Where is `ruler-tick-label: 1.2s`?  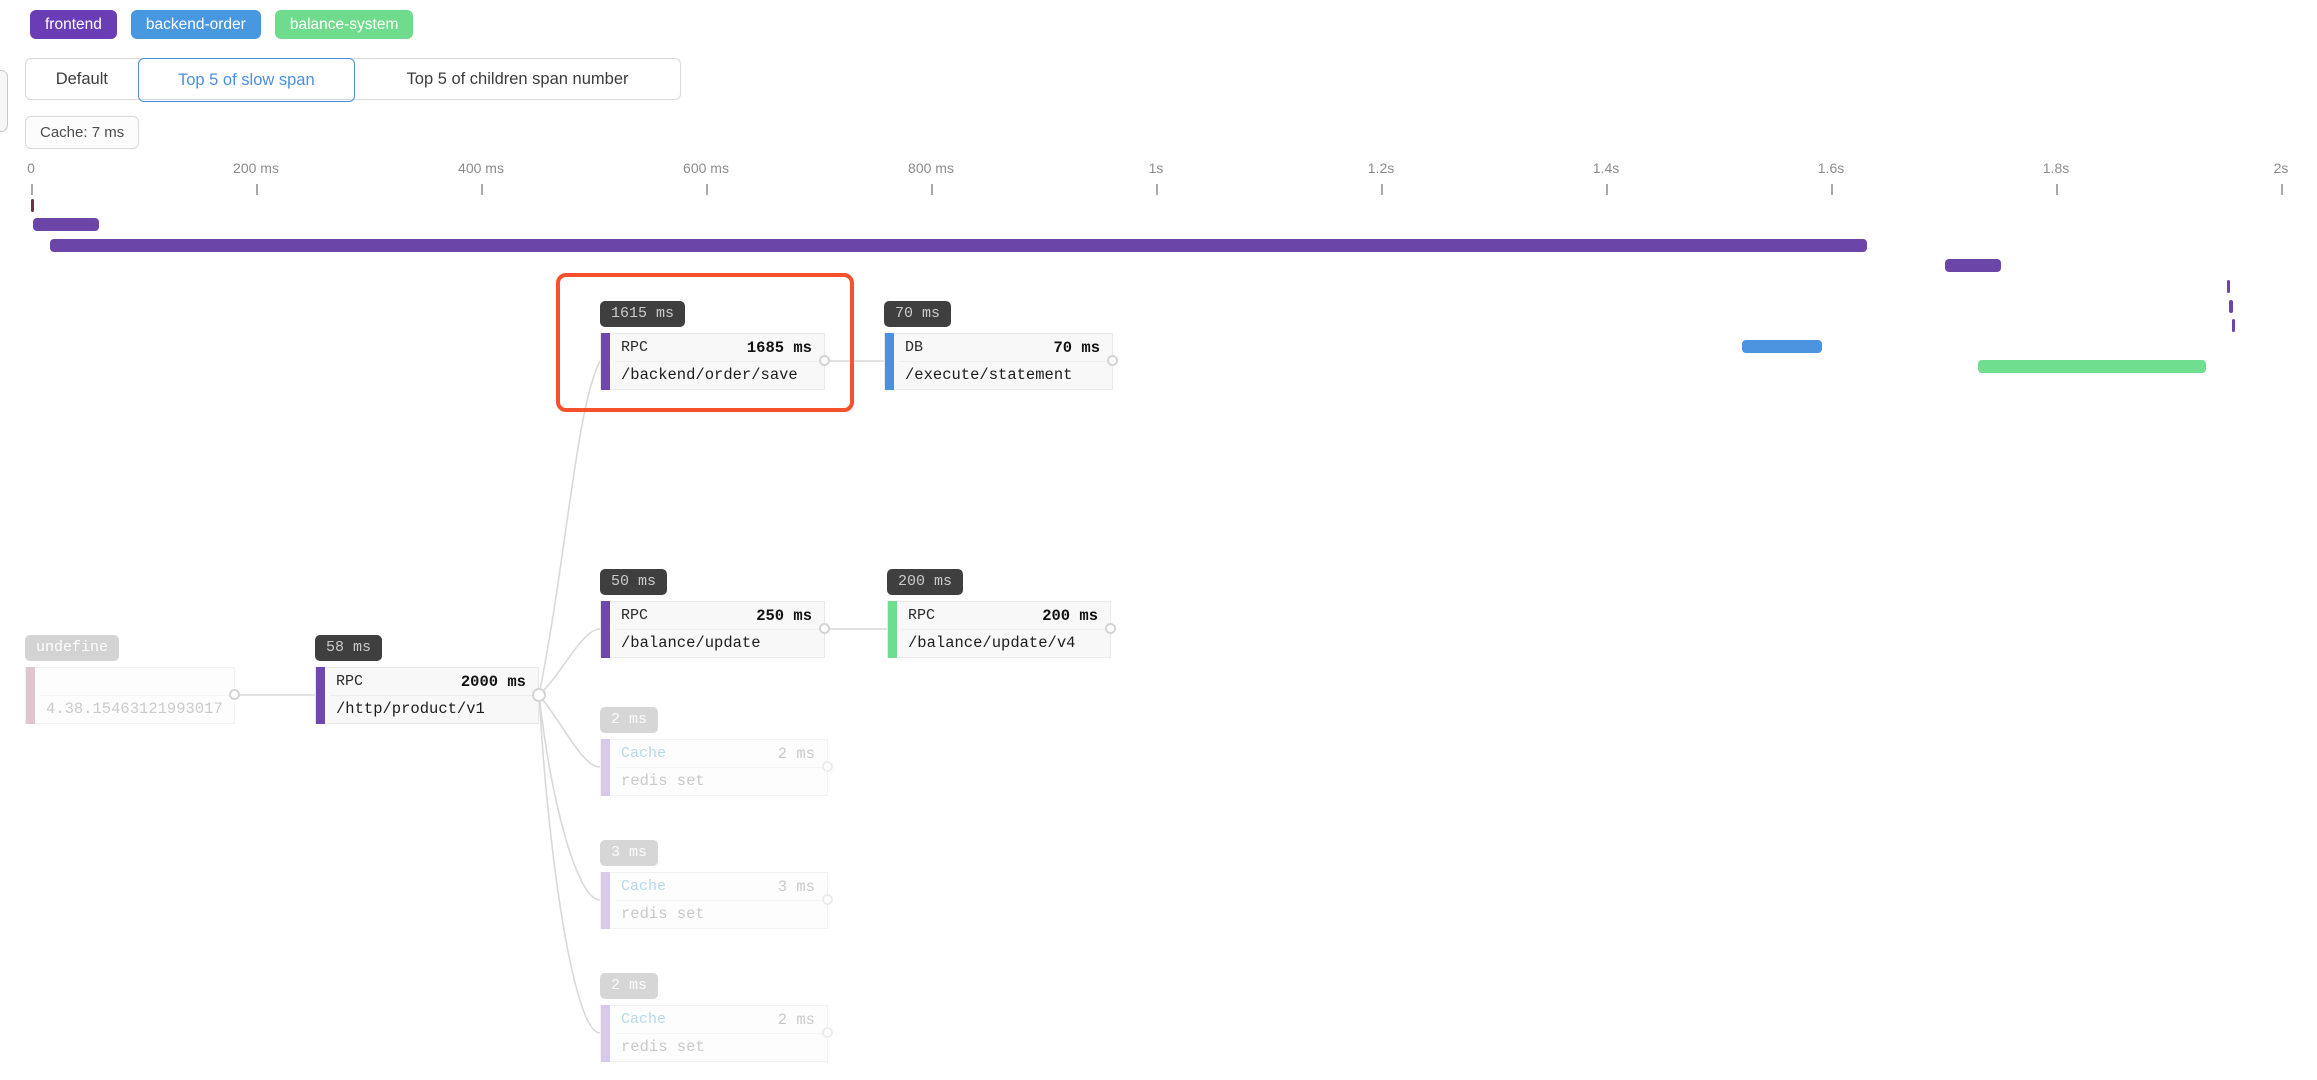
ruler-tick-label: 1.2s is located at coordinates (1381, 168).